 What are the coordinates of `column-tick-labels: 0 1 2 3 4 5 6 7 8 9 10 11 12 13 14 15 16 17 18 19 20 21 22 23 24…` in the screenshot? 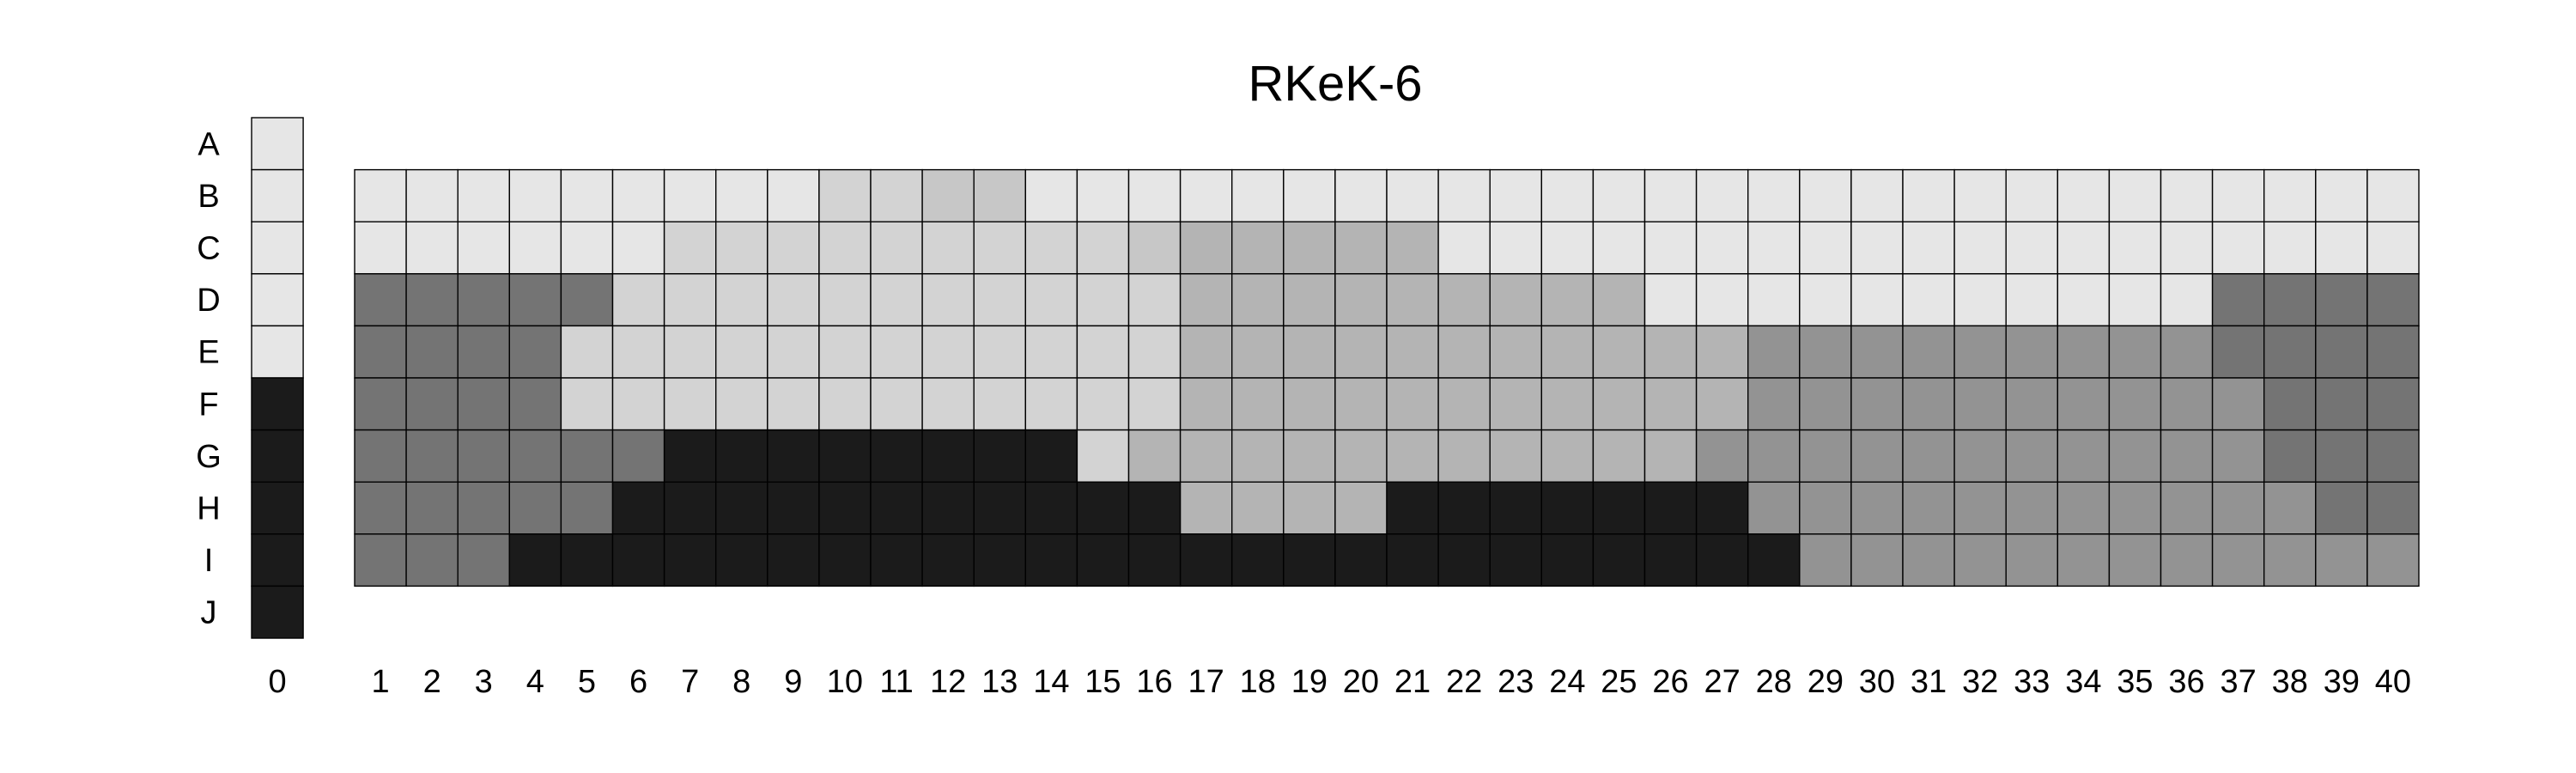 It's located at (1339, 682).